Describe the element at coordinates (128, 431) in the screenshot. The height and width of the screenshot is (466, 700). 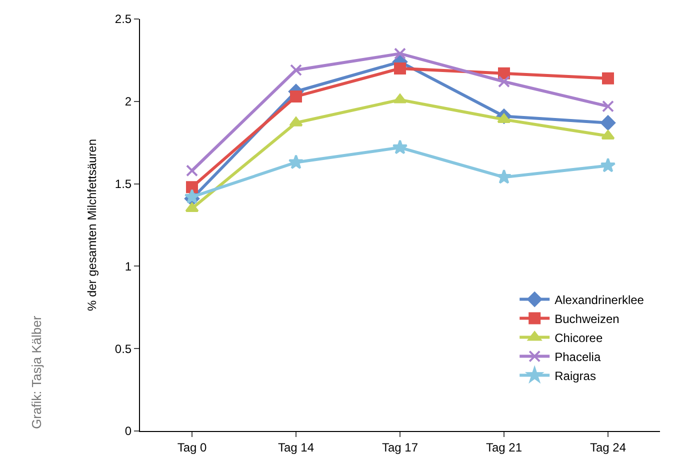
I see `y-tick-label: 0` at that location.